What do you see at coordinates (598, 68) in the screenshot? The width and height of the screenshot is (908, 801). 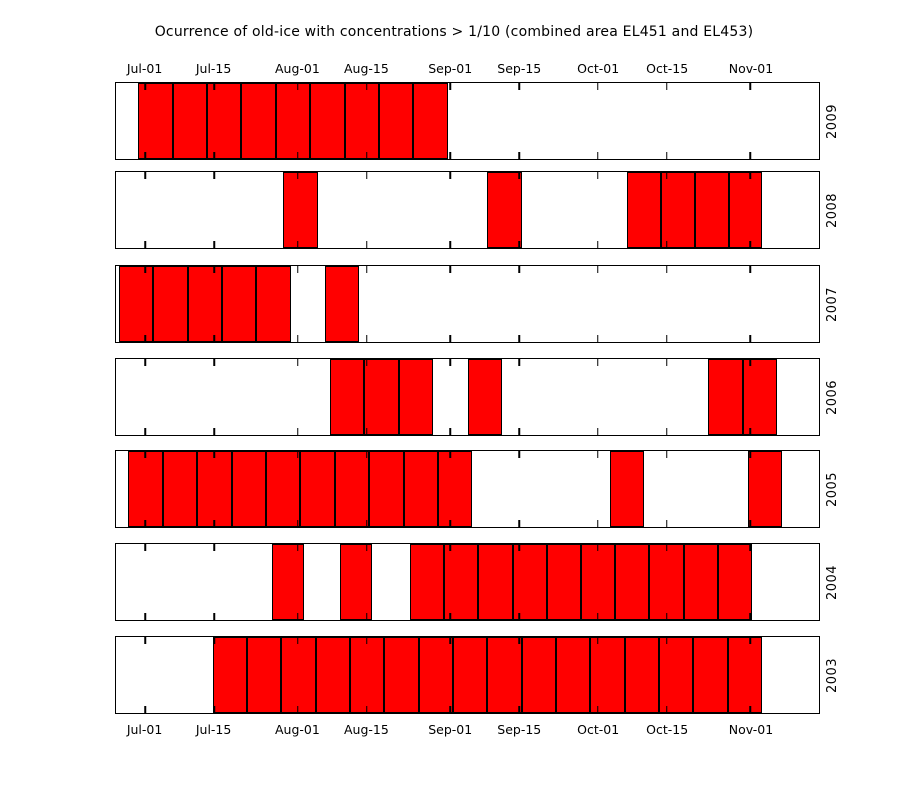 I see `axis-tick-label-top: Oct-01` at bounding box center [598, 68].